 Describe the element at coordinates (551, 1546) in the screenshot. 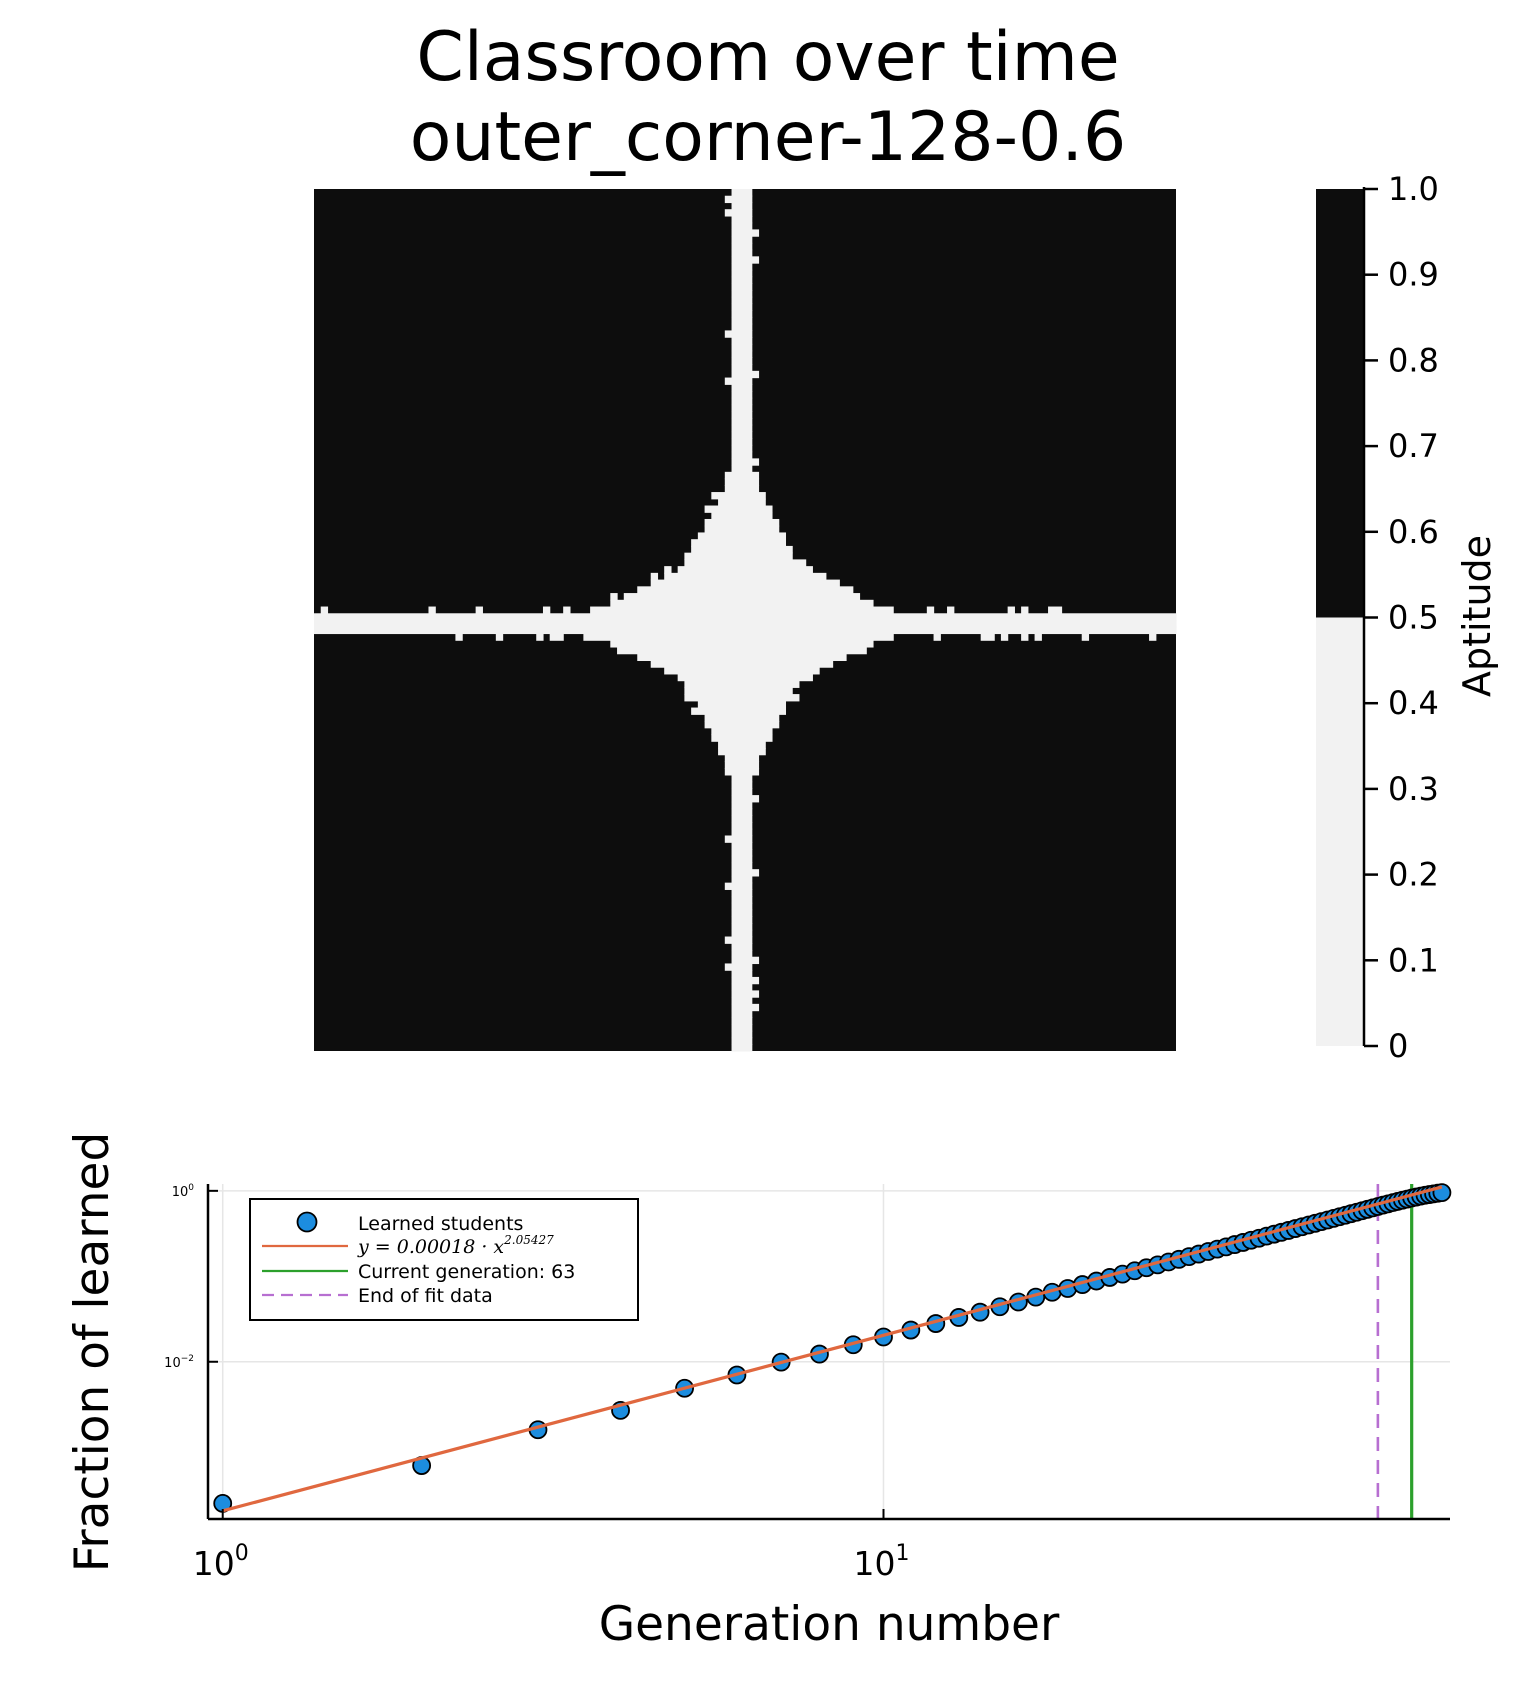

I see `x-axis-ticks: 100 101` at that location.